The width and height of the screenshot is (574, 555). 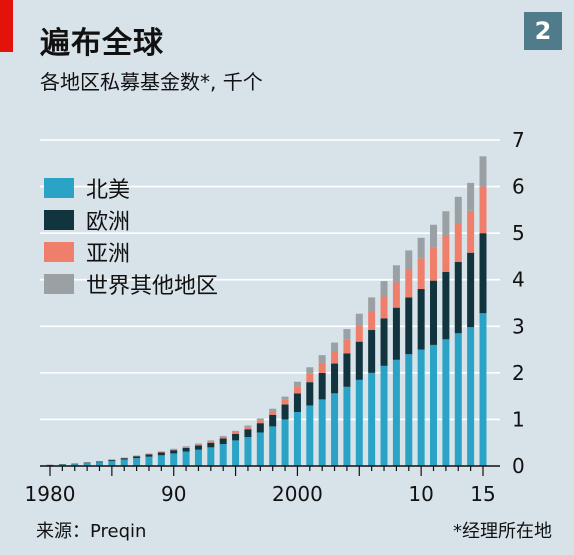 What do you see at coordinates (543, 31) in the screenshot?
I see `chart-number-badge: 2` at bounding box center [543, 31].